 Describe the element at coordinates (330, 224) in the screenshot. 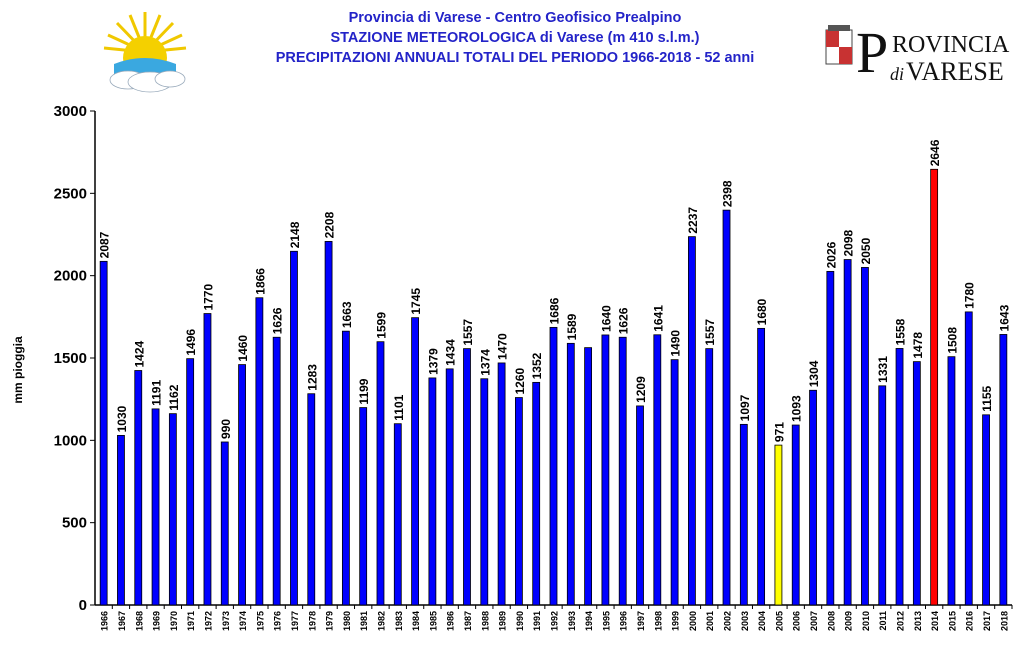

I see `value-label-1979: 2208` at that location.